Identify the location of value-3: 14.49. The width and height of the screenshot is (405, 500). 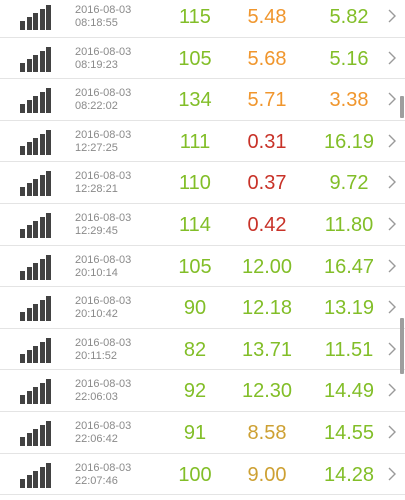
(349, 391).